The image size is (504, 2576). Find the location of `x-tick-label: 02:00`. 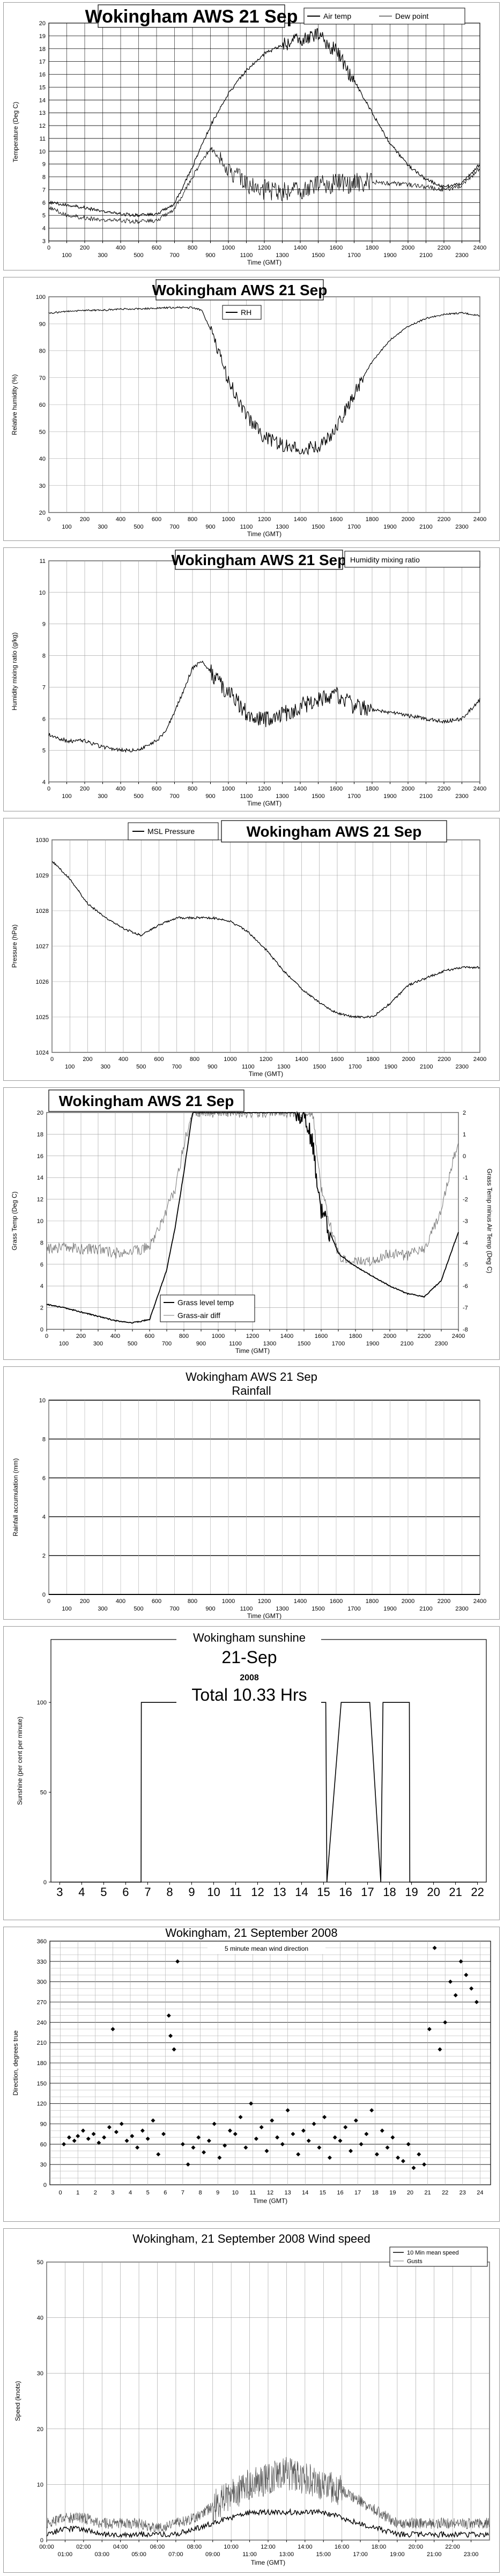

x-tick-label: 02:00 is located at coordinates (83, 2547).